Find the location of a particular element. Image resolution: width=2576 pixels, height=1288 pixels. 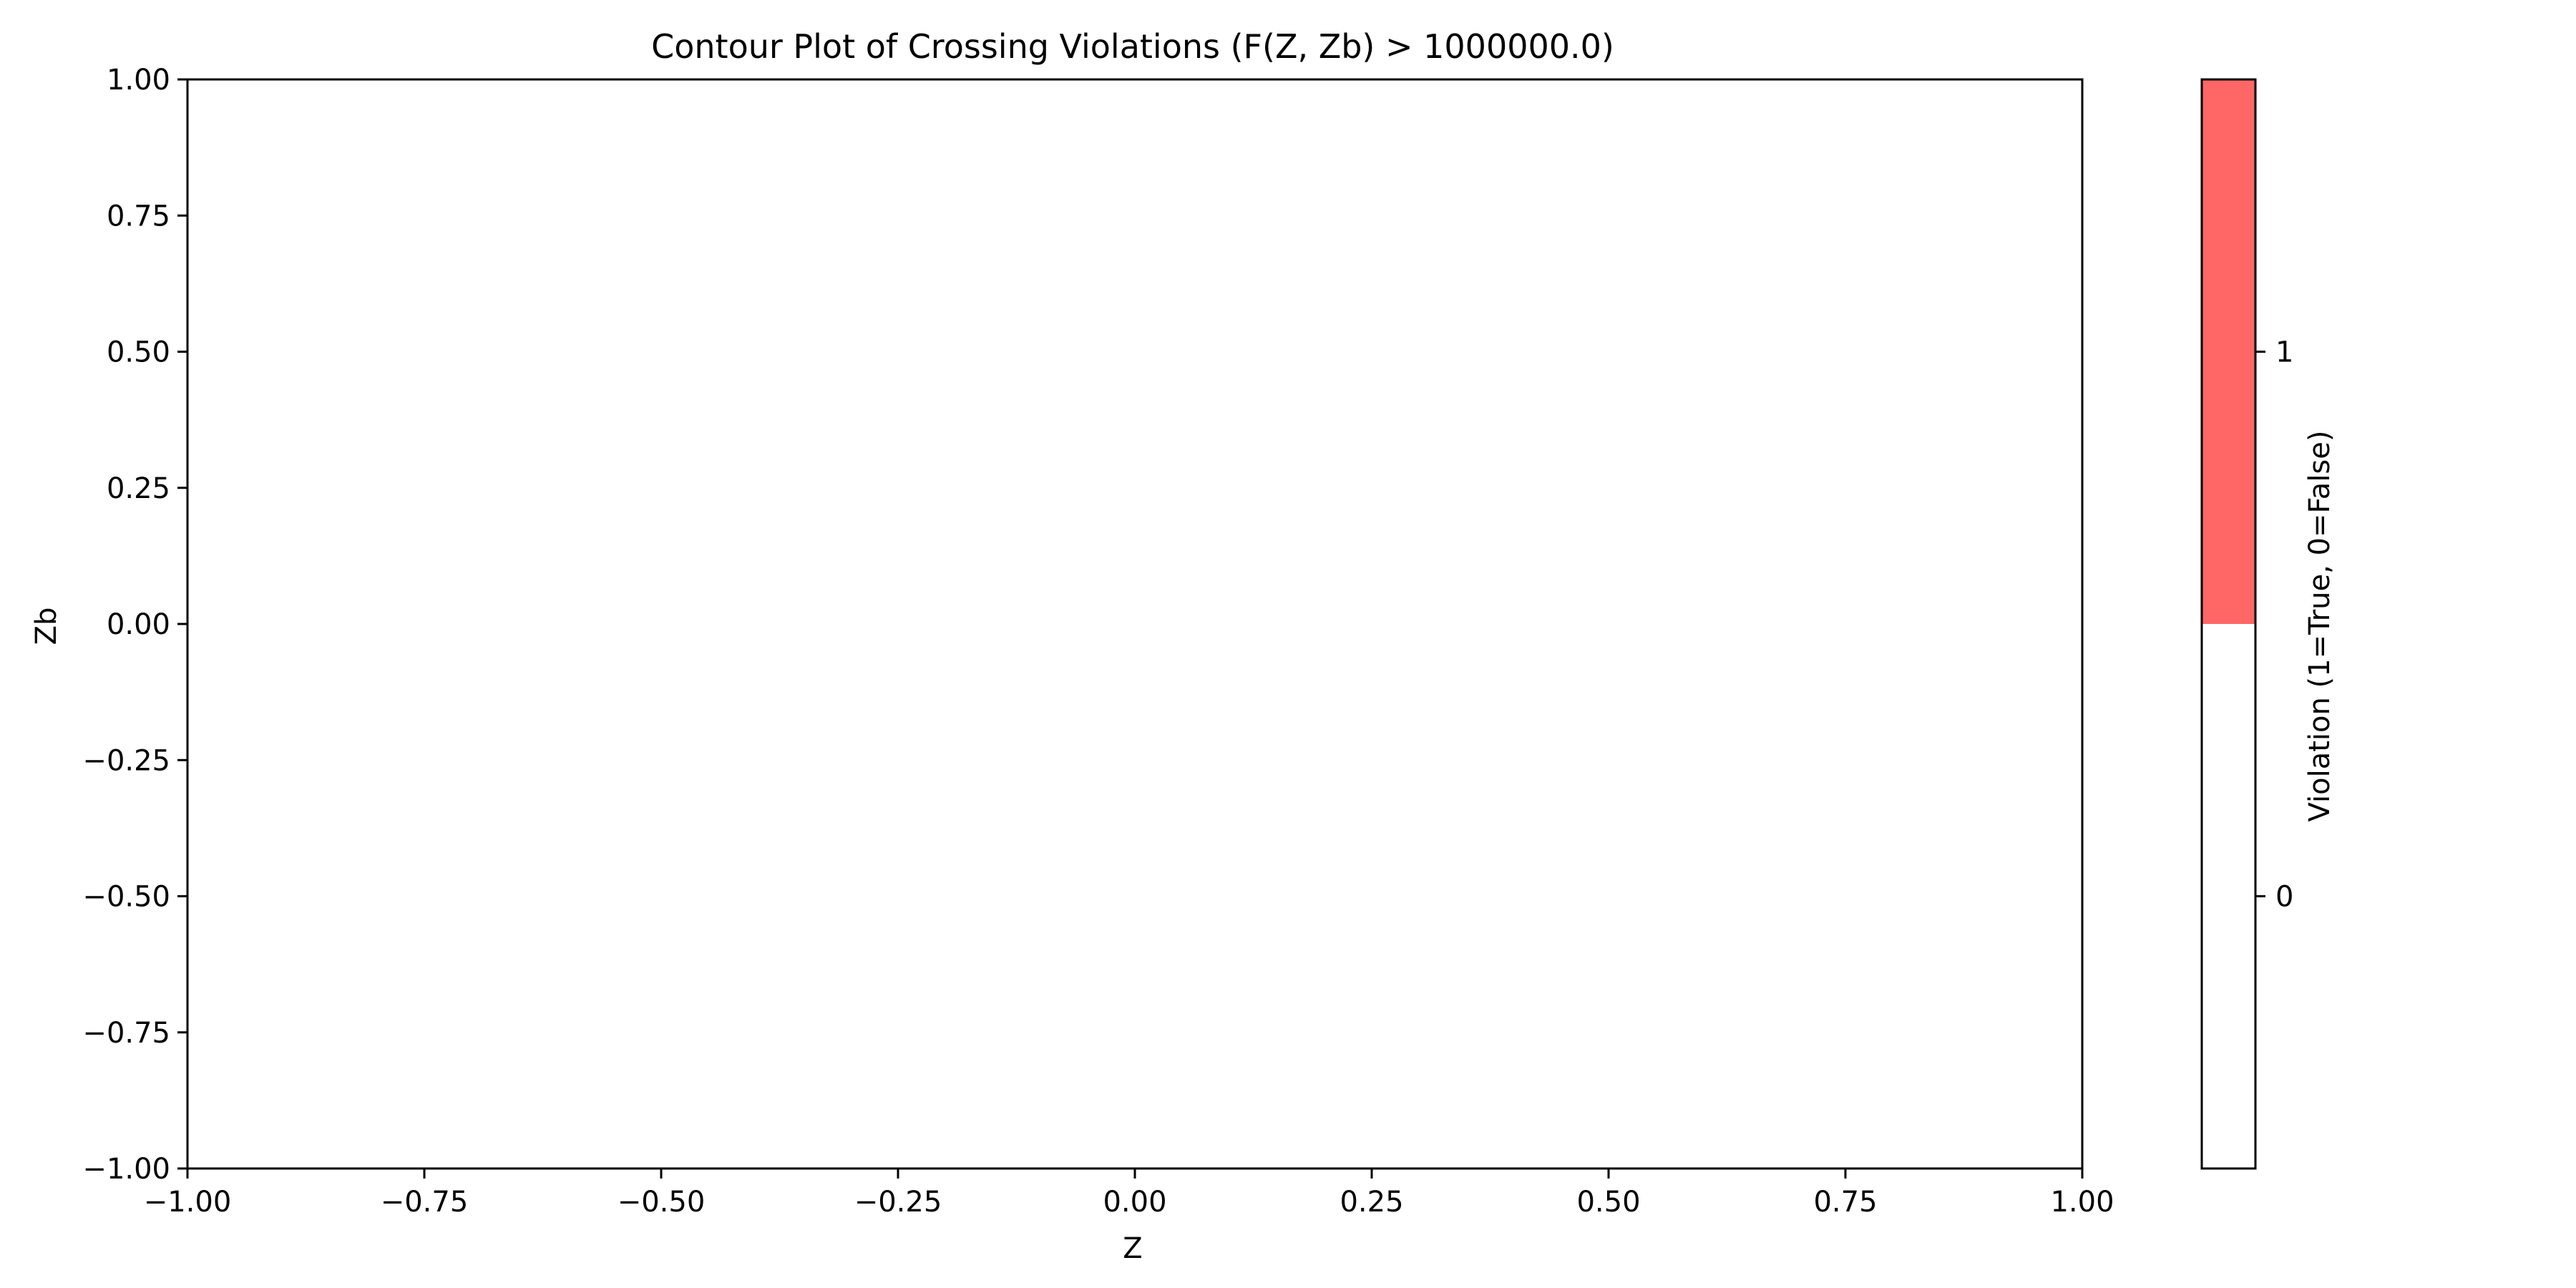

y-tick-label: 0.00 is located at coordinates (138, 624).